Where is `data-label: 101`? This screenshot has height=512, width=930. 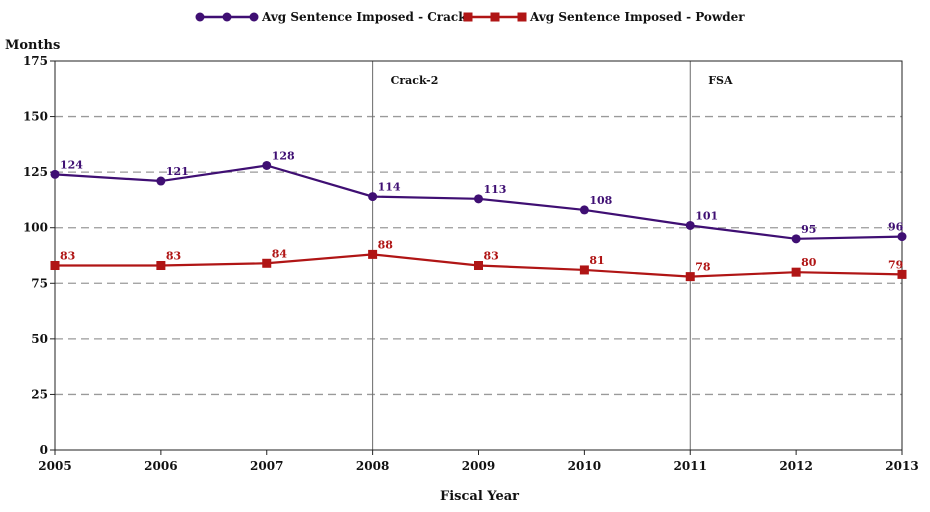 data-label: 101 is located at coordinates (706, 215).